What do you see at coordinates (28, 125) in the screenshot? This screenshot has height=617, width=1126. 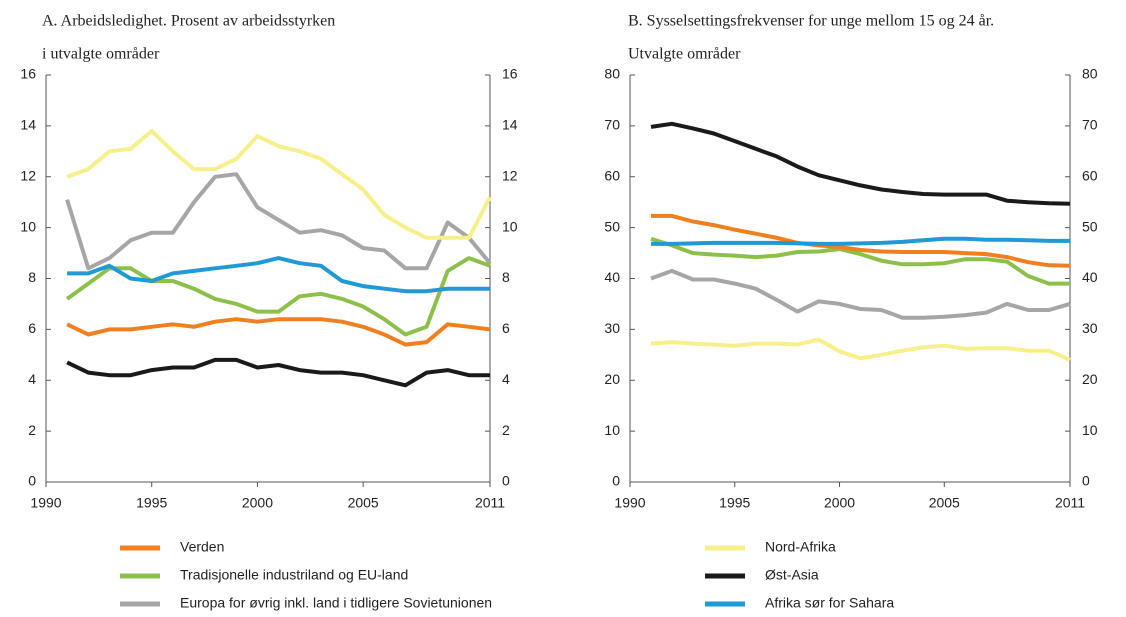 I see `y-tick-label: 14` at bounding box center [28, 125].